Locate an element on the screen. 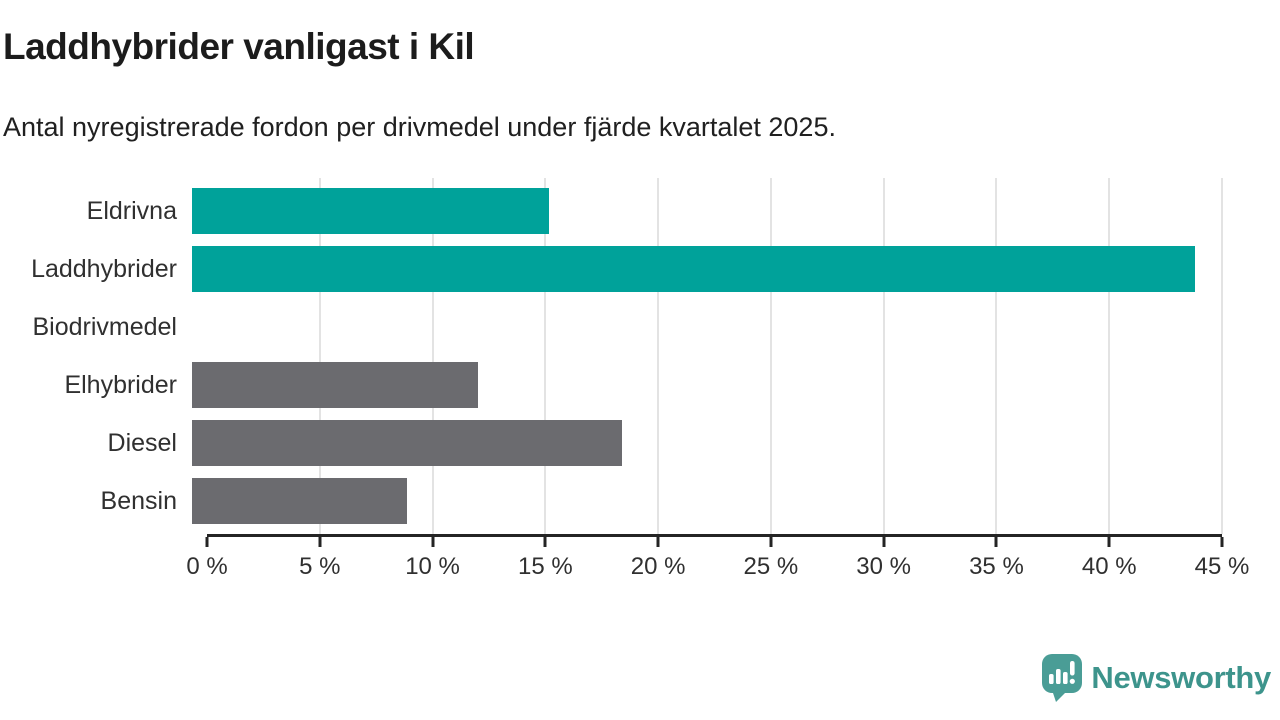 The image size is (1280, 720). chart-row: Elhybrider is located at coordinates (611, 385).